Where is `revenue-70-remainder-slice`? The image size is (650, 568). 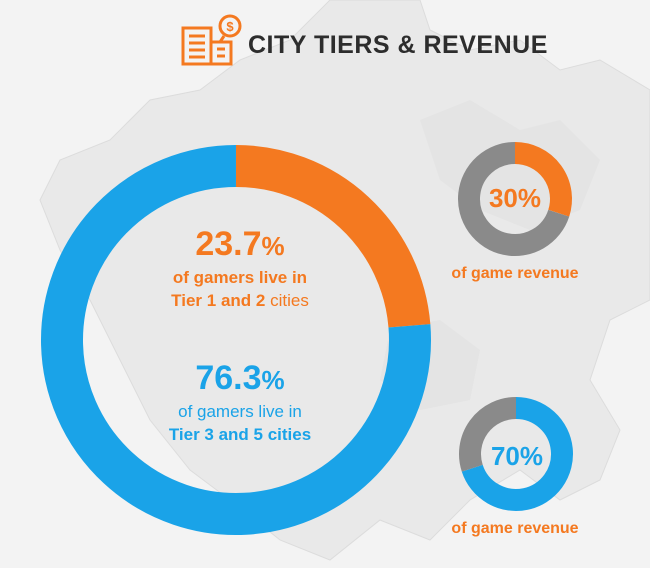
revenue-70-remainder-slice is located at coordinates (488, 434).